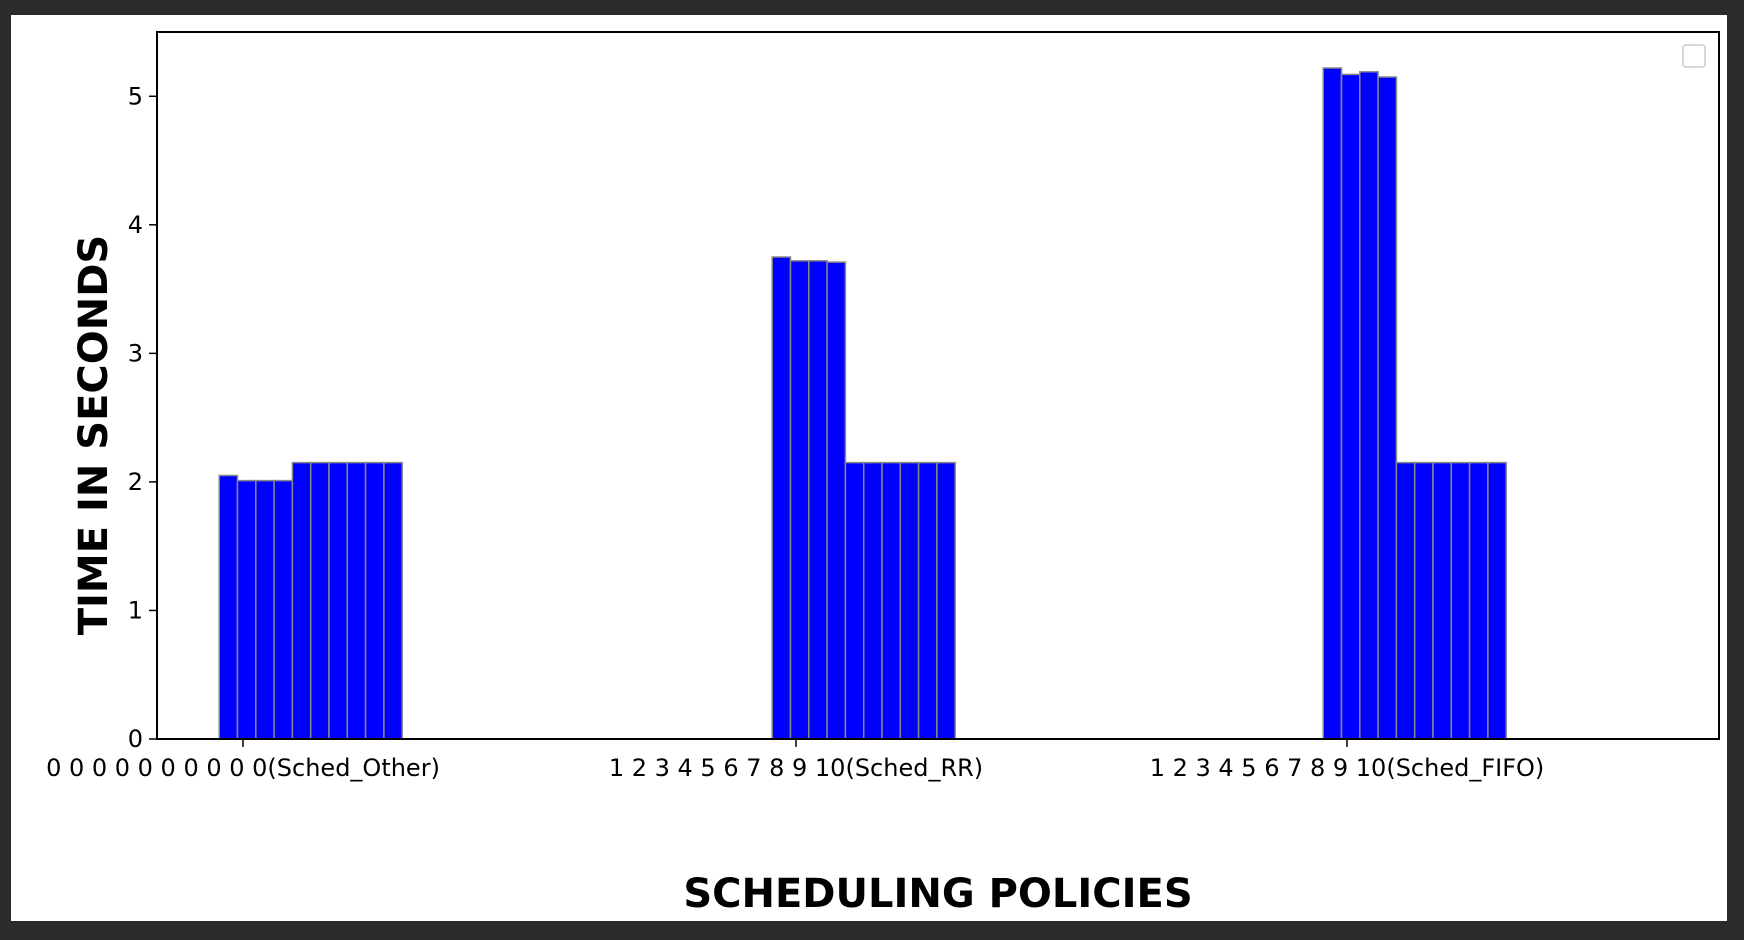  What do you see at coordinates (135, 610) in the screenshot?
I see `y-tick-label: 1` at bounding box center [135, 610].